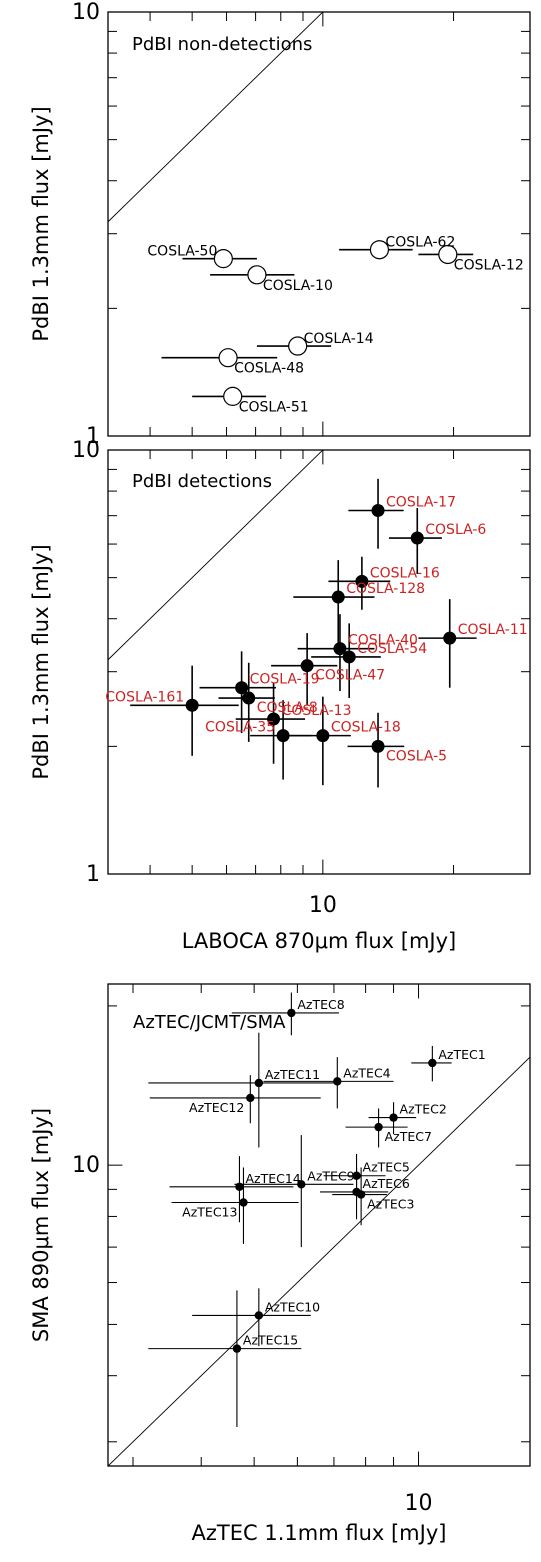 The width and height of the screenshot is (541, 1562). I want to click on point-label: COSLA-11, so click(493, 630).